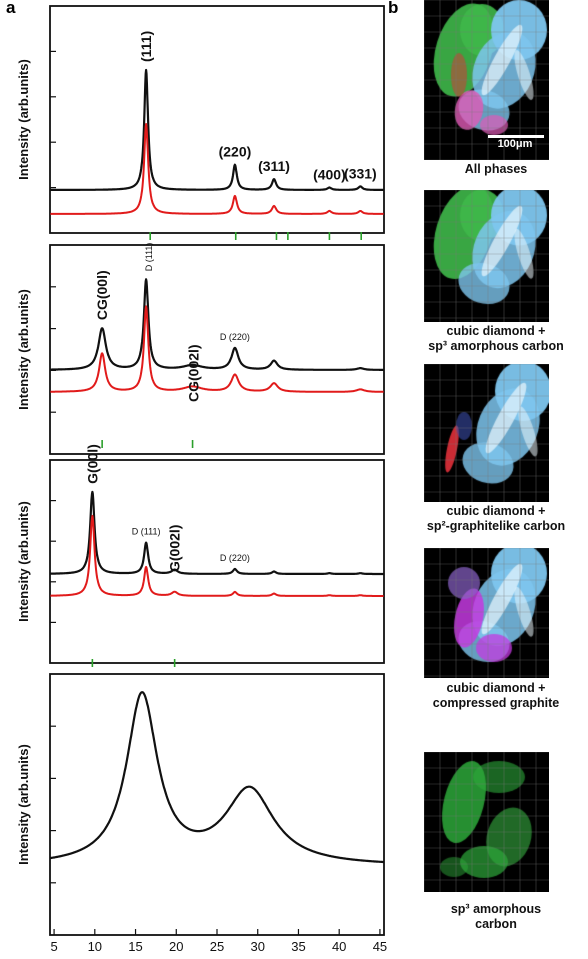 This screenshot has width=588, height=959. Describe the element at coordinates (175, 548) in the screenshot. I see `peak-label: G(002l)` at that location.